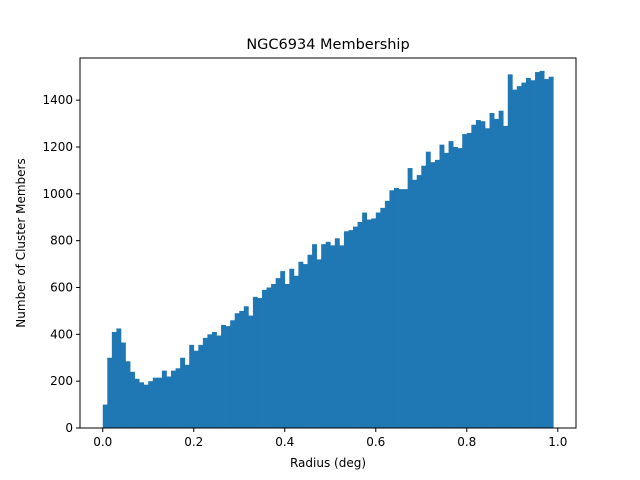 Image resolution: width=640 pixels, height=480 pixels. I want to click on y-axis-label: Number of Cluster Members, so click(21, 242).